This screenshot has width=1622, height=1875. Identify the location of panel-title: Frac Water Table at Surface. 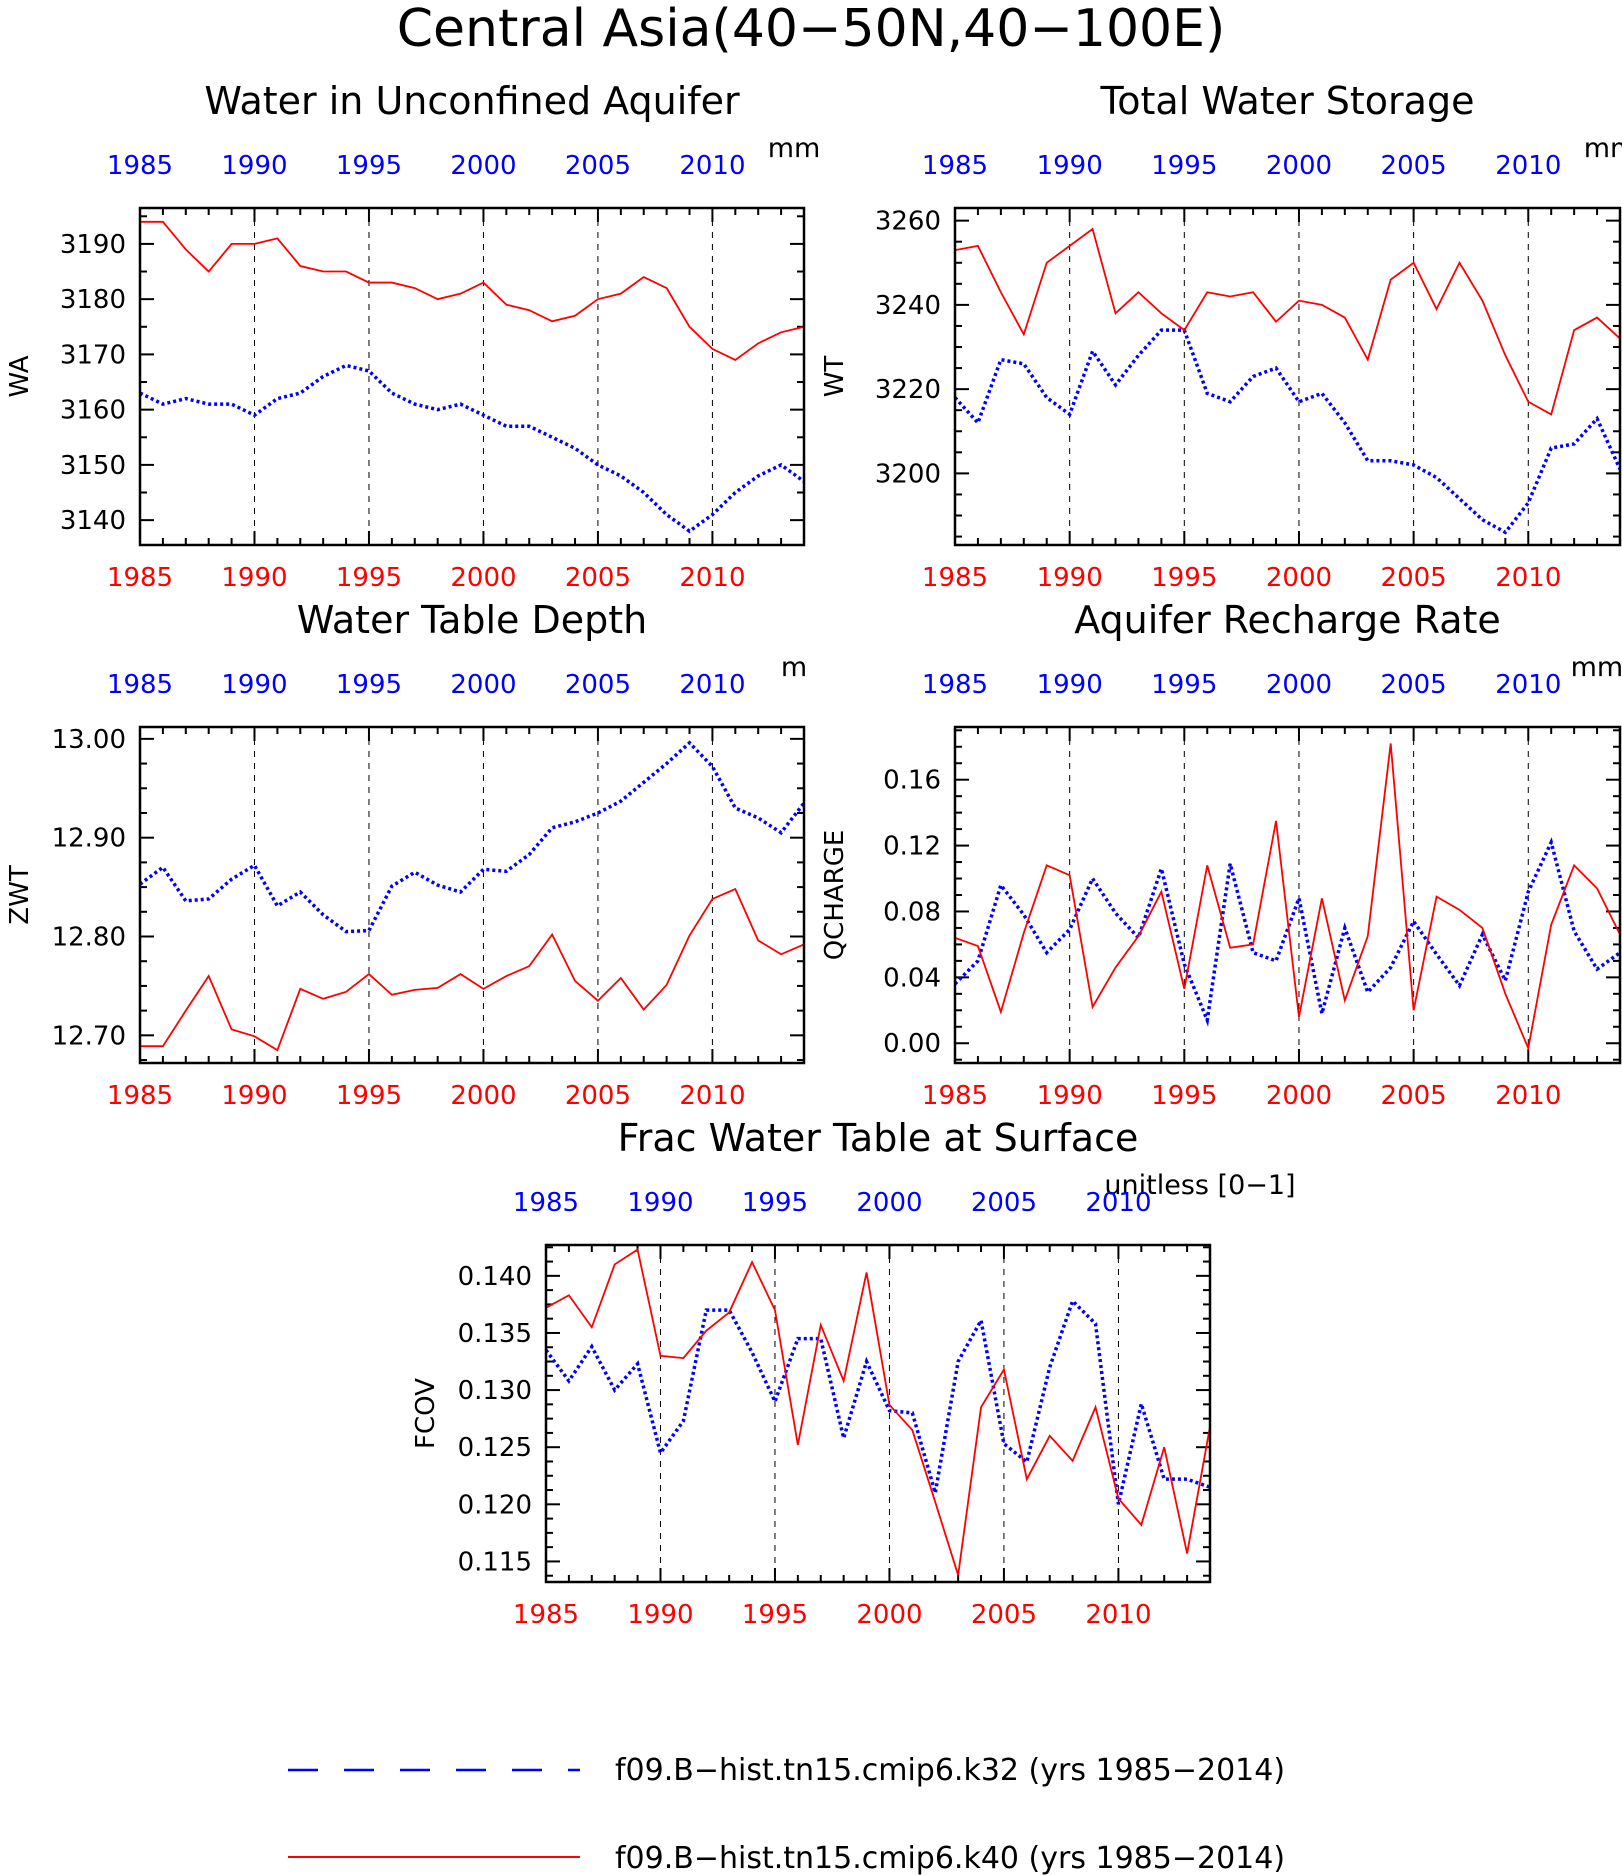
(878, 1138).